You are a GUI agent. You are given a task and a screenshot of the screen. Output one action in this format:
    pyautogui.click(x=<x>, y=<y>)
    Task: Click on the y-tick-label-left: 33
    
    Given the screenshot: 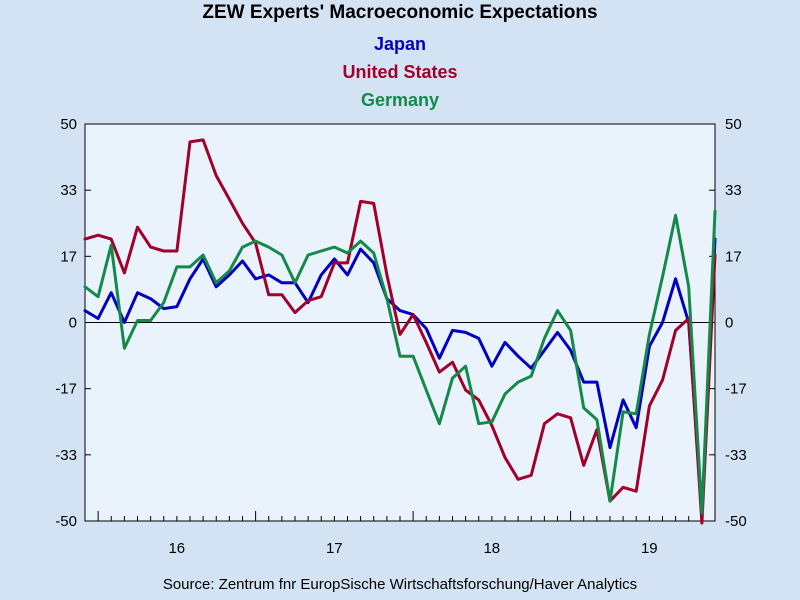 What is the action you would take?
    pyautogui.click(x=68, y=190)
    